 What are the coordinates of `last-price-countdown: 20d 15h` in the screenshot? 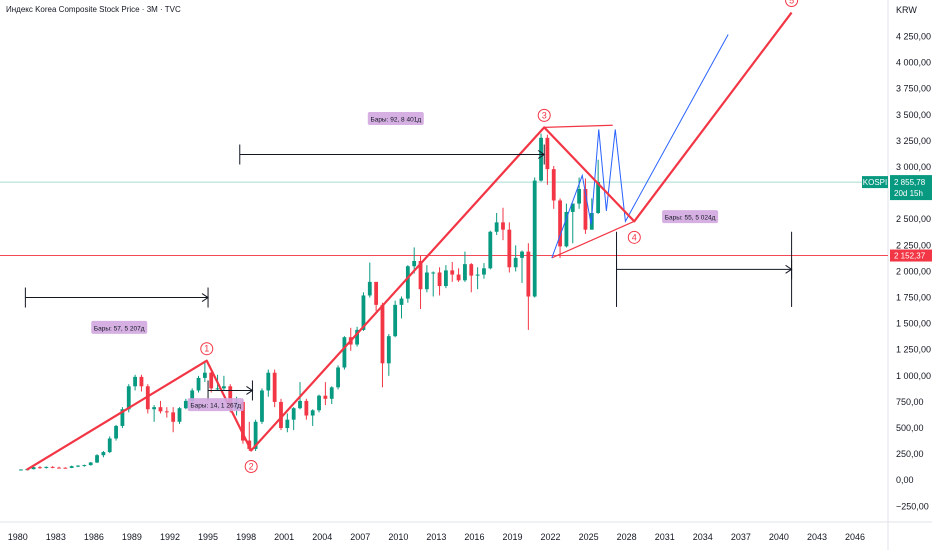 It's located at (908, 193).